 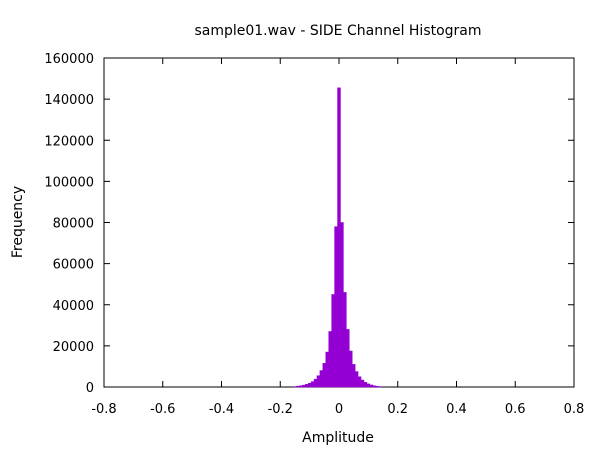 I want to click on y-tick-label: 100000, so click(x=69, y=182).